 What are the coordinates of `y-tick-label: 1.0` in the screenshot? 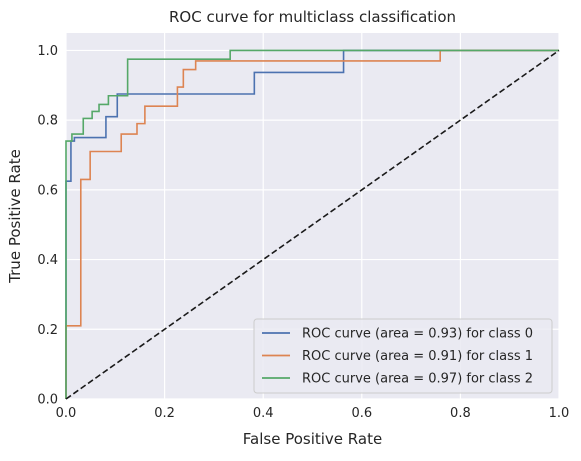 It's located at (47, 51).